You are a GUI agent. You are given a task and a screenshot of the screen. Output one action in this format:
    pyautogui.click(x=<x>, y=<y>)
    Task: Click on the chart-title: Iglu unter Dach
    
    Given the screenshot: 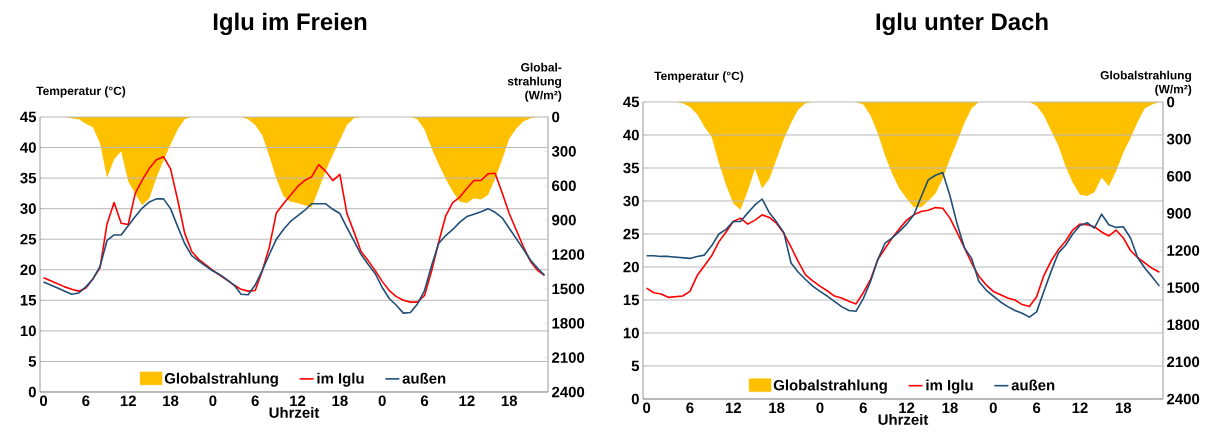 What is the action you would take?
    pyautogui.click(x=962, y=24)
    